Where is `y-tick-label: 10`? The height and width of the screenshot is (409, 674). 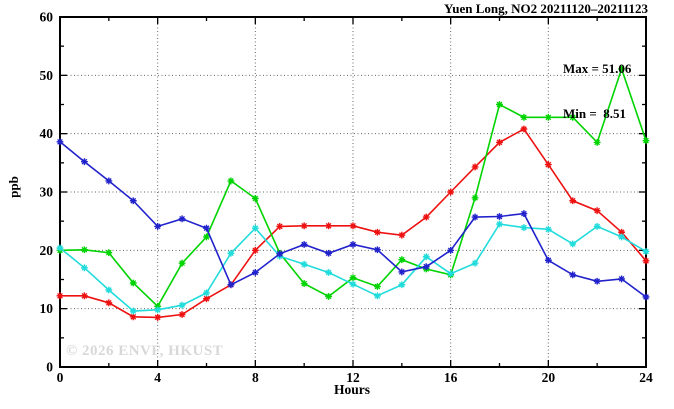 y-tick-label: 10 is located at coordinates (47, 308).